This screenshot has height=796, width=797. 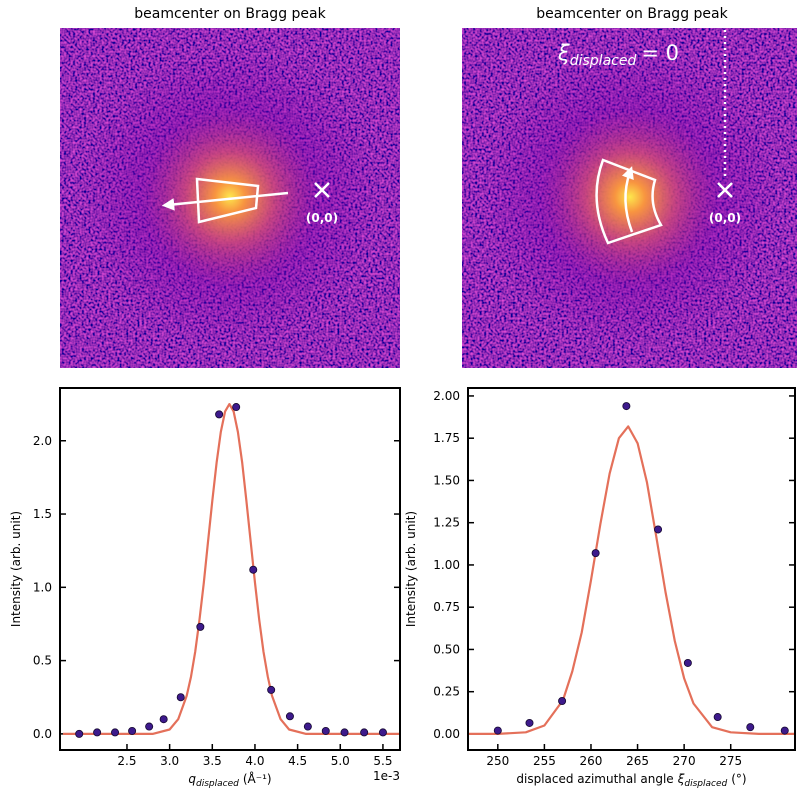 What do you see at coordinates (42, 441) in the screenshot?
I see `y-tick-label: 2.0` at bounding box center [42, 441].